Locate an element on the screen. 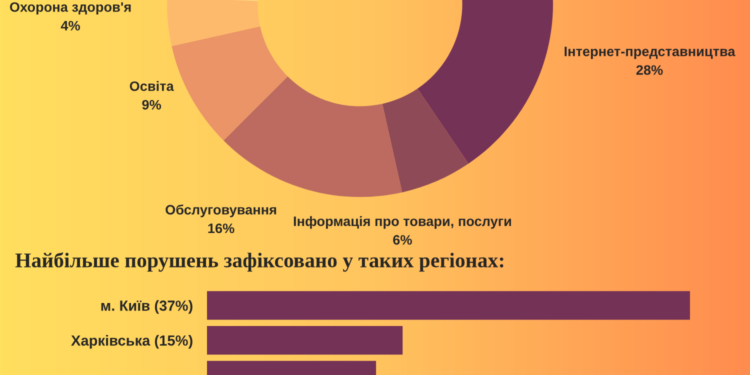 The height and width of the screenshot is (375, 750). slice-label: Інформація про товари, послуги is located at coordinates (402, 222).